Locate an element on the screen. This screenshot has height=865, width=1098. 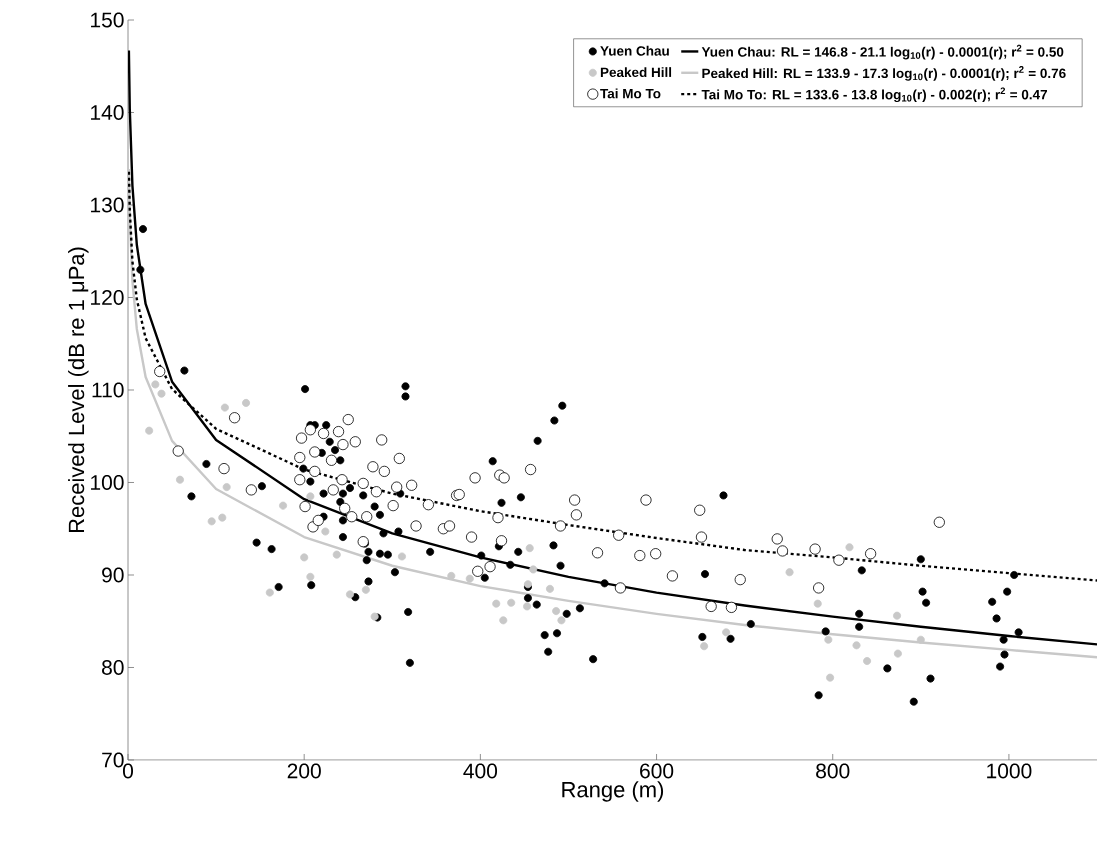
legend-label: Yuen Chau is located at coordinates (634, 50).